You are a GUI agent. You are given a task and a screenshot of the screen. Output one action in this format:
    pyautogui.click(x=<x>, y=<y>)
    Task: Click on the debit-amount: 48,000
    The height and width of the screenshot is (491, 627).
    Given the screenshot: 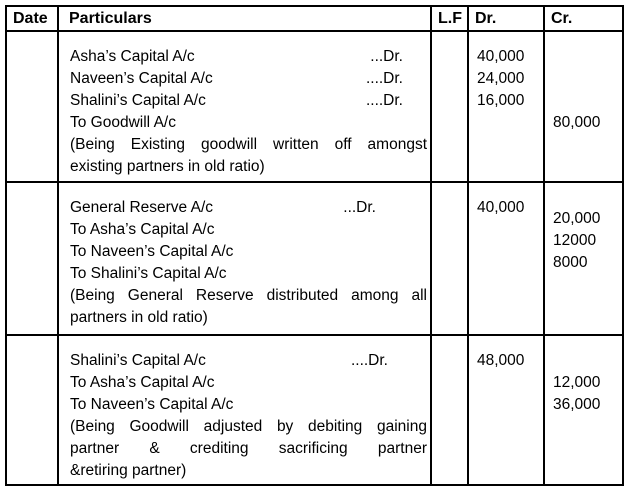 What is the action you would take?
    pyautogui.click(x=501, y=360)
    